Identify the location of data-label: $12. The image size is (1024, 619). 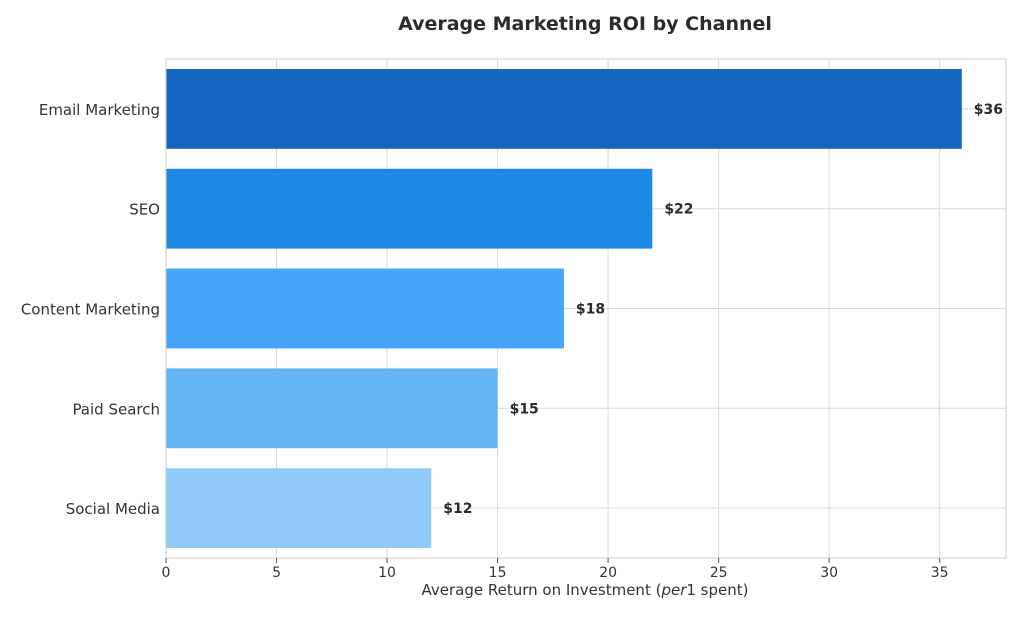
(457, 509).